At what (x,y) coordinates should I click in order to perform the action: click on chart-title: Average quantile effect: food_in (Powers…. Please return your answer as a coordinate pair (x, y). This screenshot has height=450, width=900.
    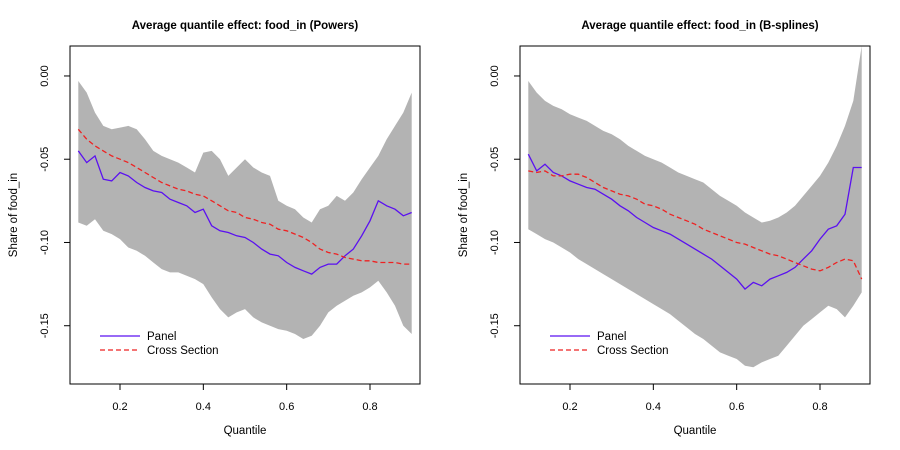
    Looking at the image, I should click on (245, 26).